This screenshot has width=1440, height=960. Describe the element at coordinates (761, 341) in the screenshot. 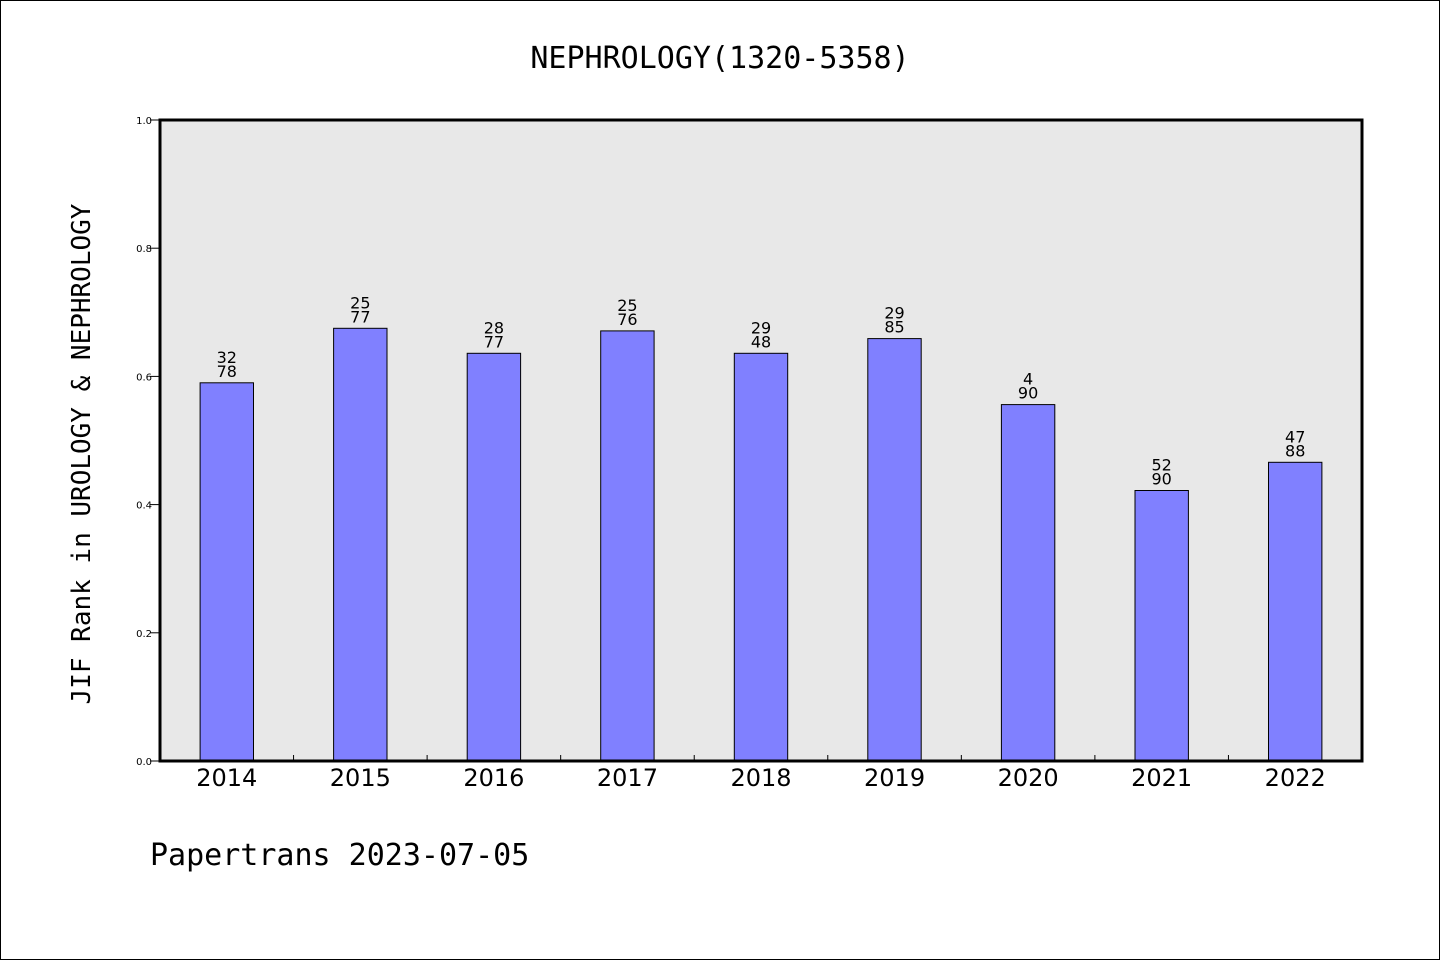

I see `bar-label-bottom-2018: 48` at that location.